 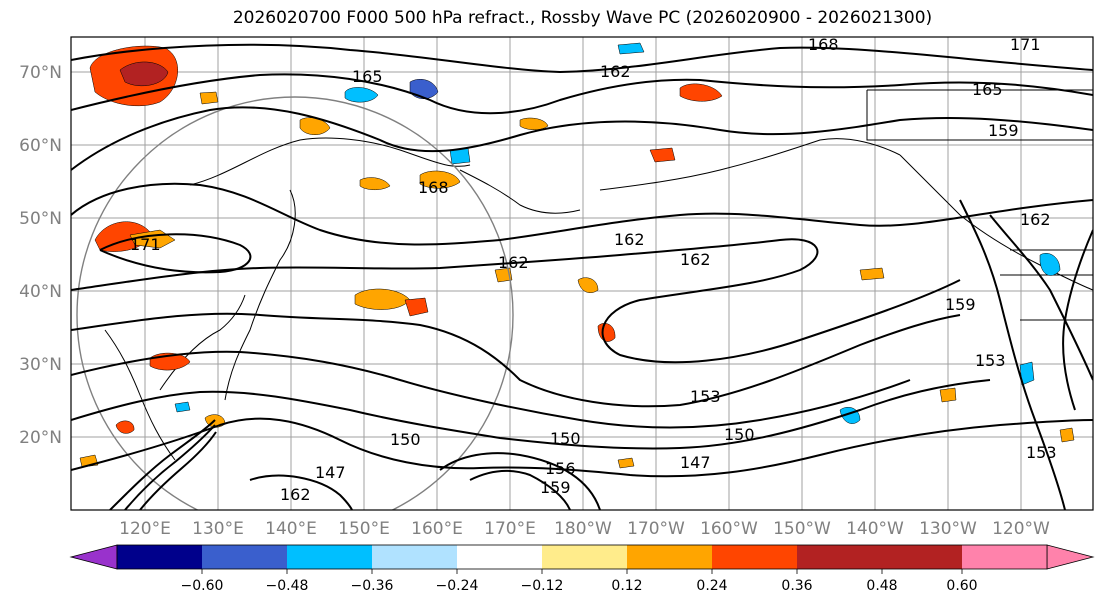 I want to click on contour-label: 156, so click(x=560, y=468).